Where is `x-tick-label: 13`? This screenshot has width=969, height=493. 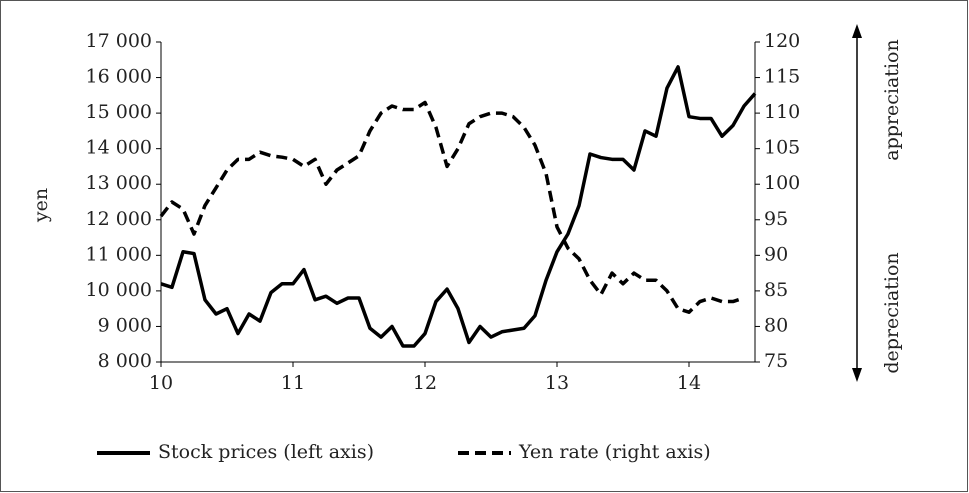 x-tick-label: 13 is located at coordinates (557, 383).